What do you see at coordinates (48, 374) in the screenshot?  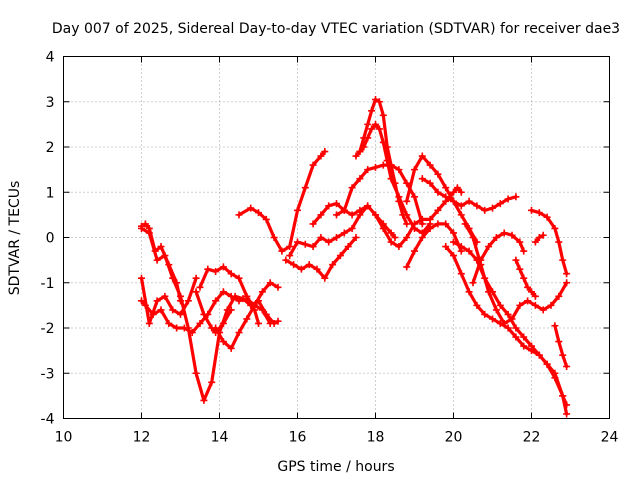 I see `y-tick-label: -3` at bounding box center [48, 374].